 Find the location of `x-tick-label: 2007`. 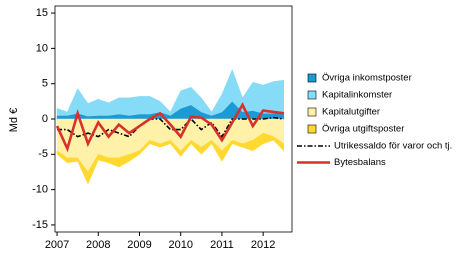

x-tick-label: 2007 is located at coordinates (57, 245).